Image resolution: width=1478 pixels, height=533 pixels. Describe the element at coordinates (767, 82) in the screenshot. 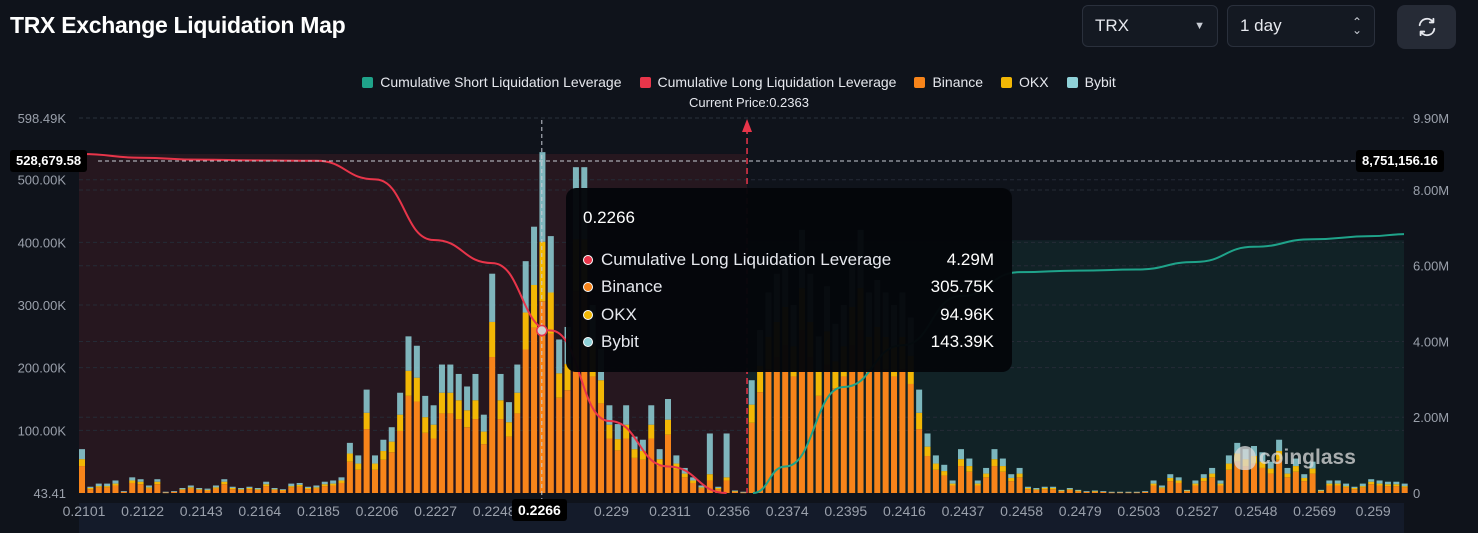

I see `legend-item-long: Cumulative Long Liquidation Leverage` at that location.